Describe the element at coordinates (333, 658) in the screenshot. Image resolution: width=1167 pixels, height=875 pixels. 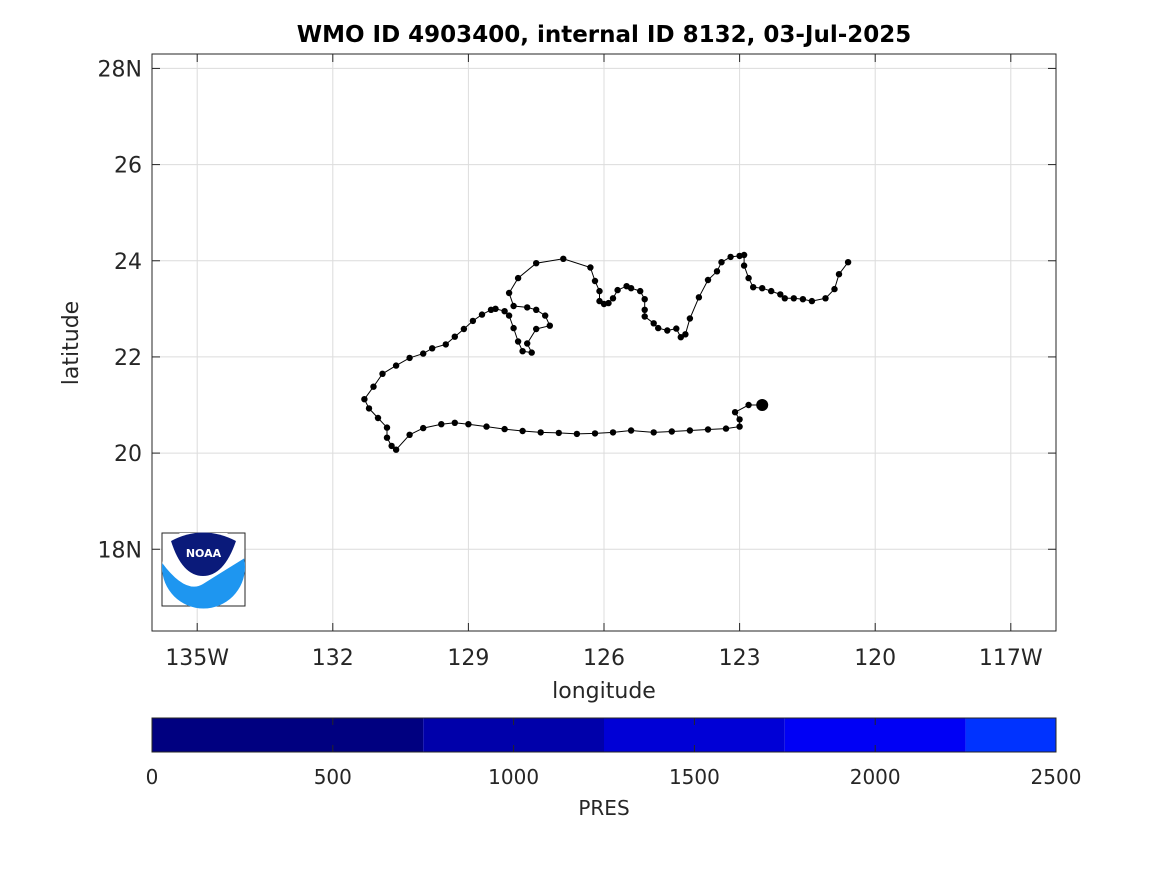
I see `x-tick-label: 132` at that location.